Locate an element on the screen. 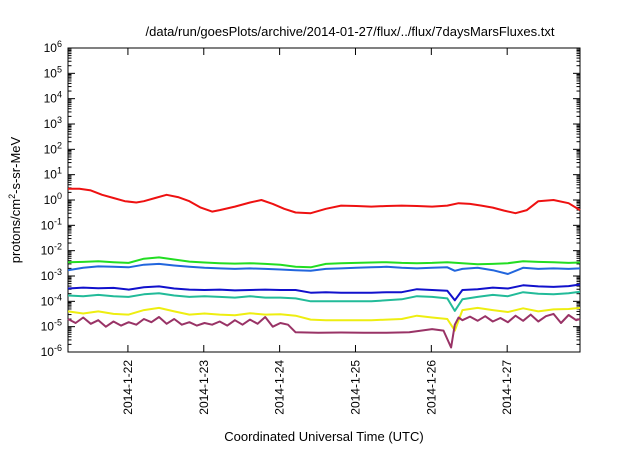  y-tick-label: 10¹ is located at coordinates (53, 174).